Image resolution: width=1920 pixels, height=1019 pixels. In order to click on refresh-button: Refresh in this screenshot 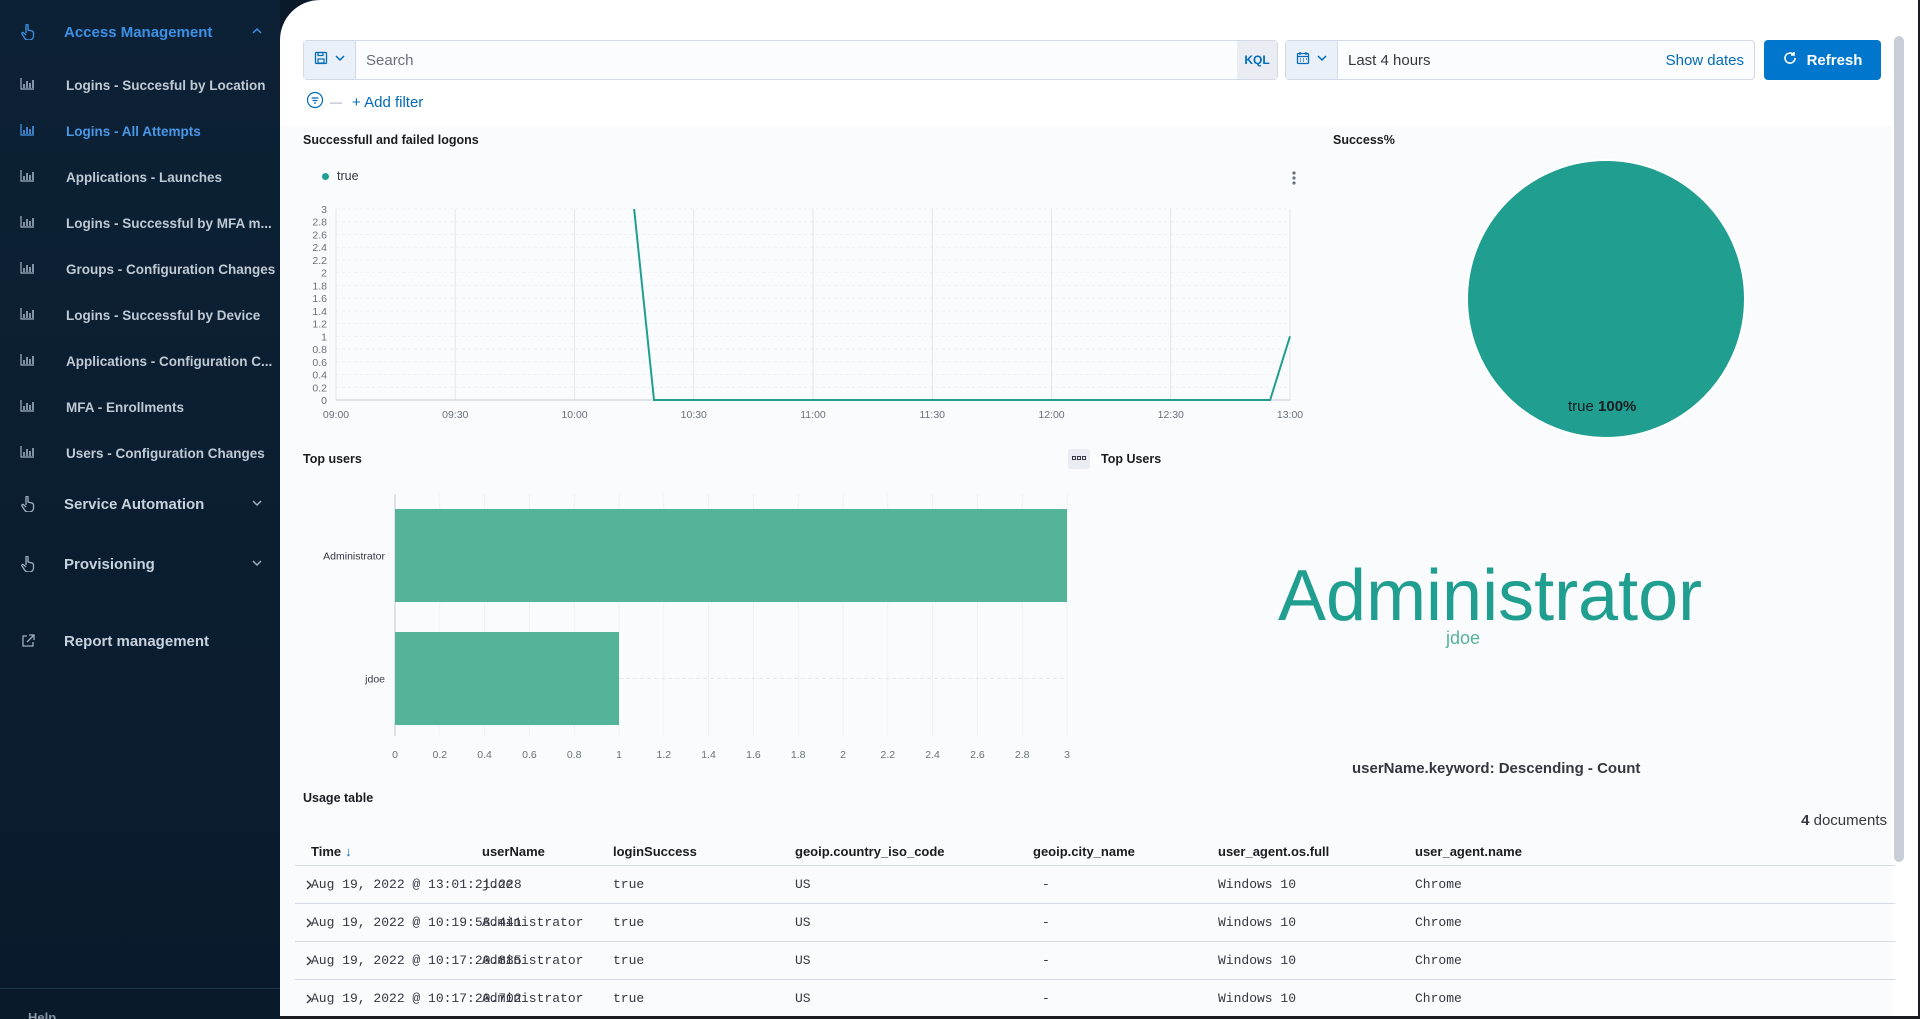, I will do `click(1822, 60)`.